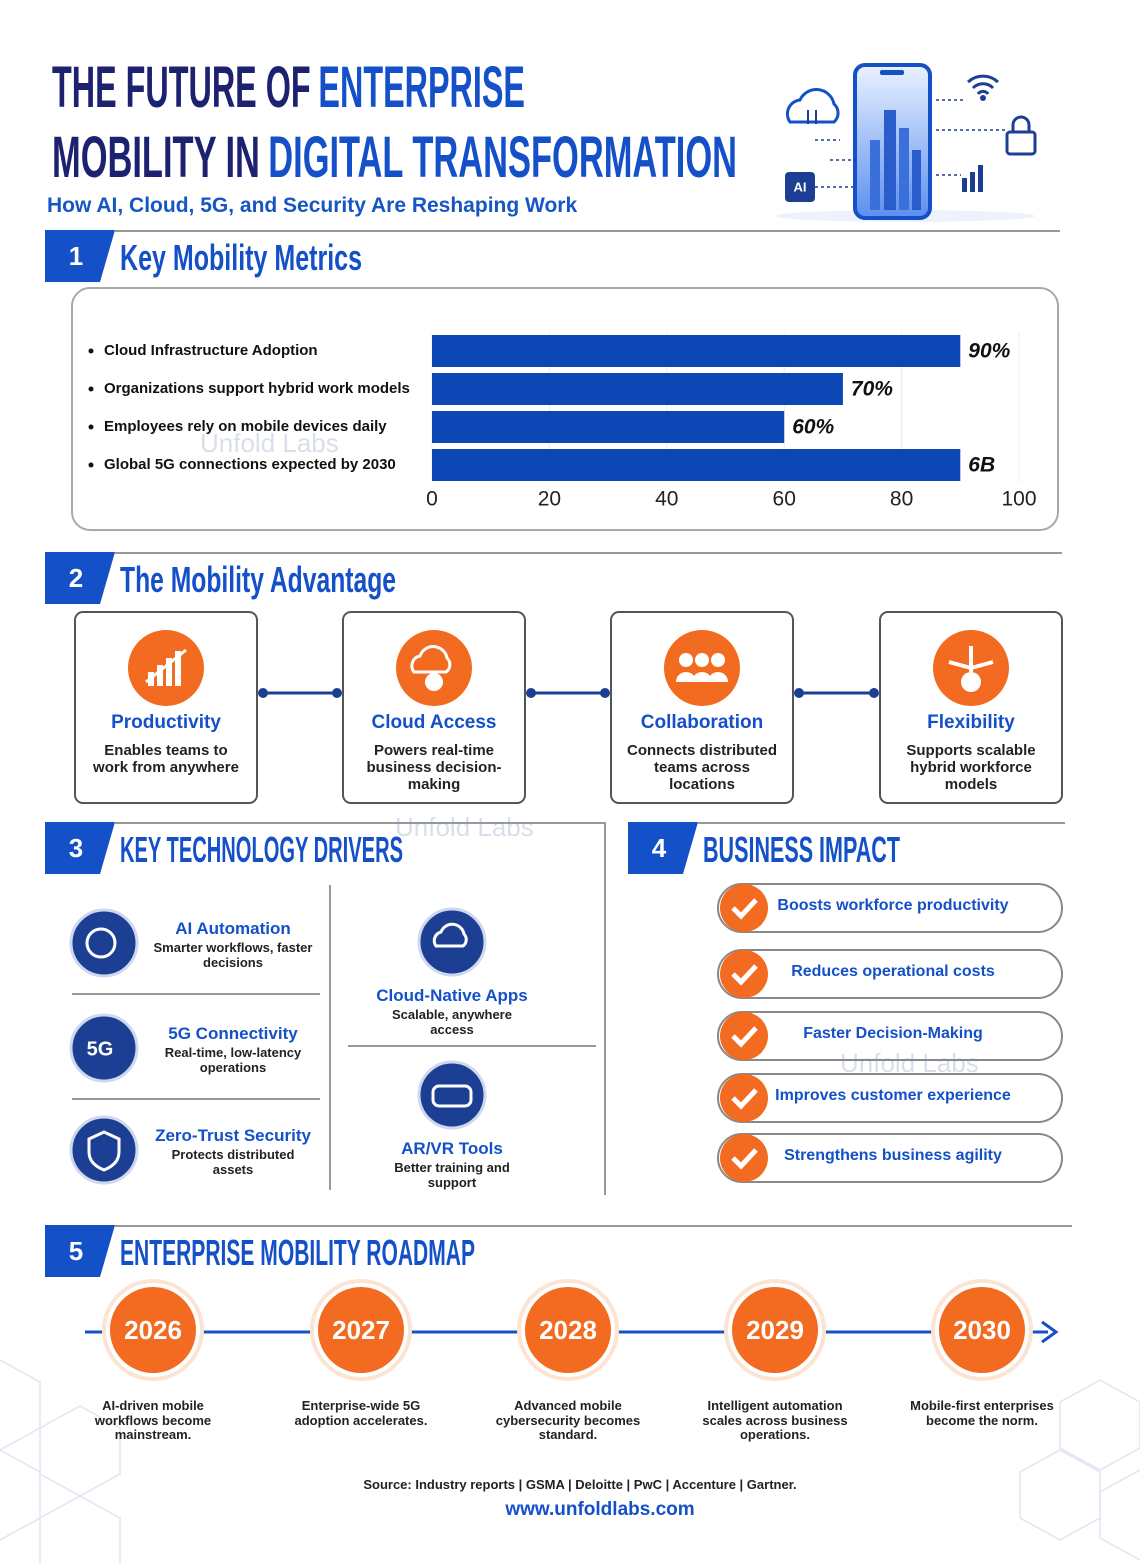  I want to click on value-label: 6B, so click(981, 465).